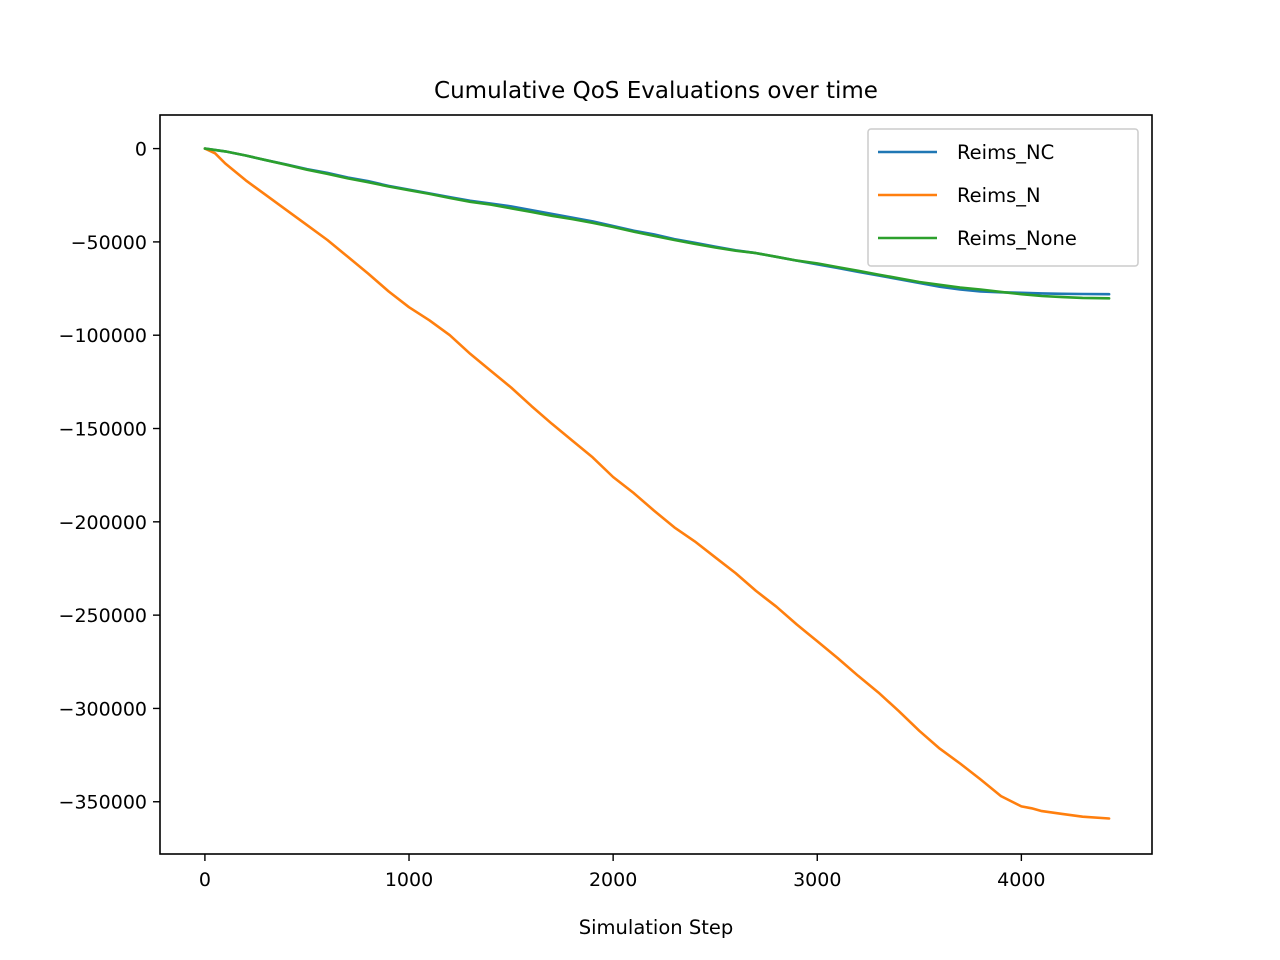  I want to click on legend: Reims_NC Reims_N Reims_None, so click(1003, 197).